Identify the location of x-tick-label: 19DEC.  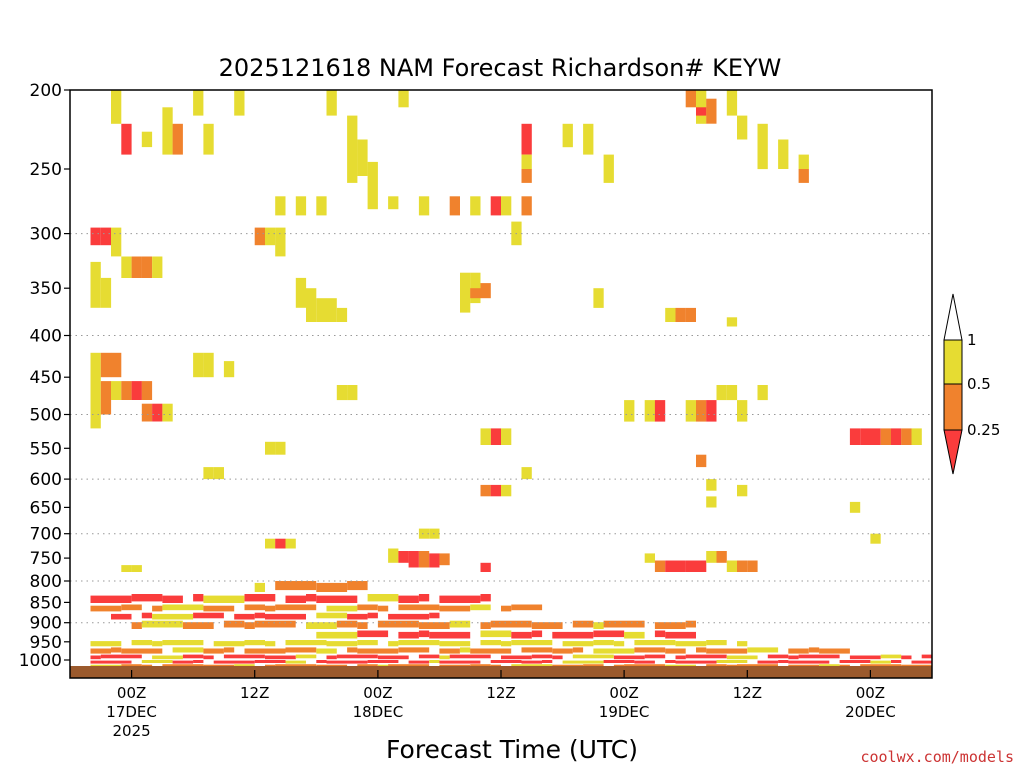
(624, 712).